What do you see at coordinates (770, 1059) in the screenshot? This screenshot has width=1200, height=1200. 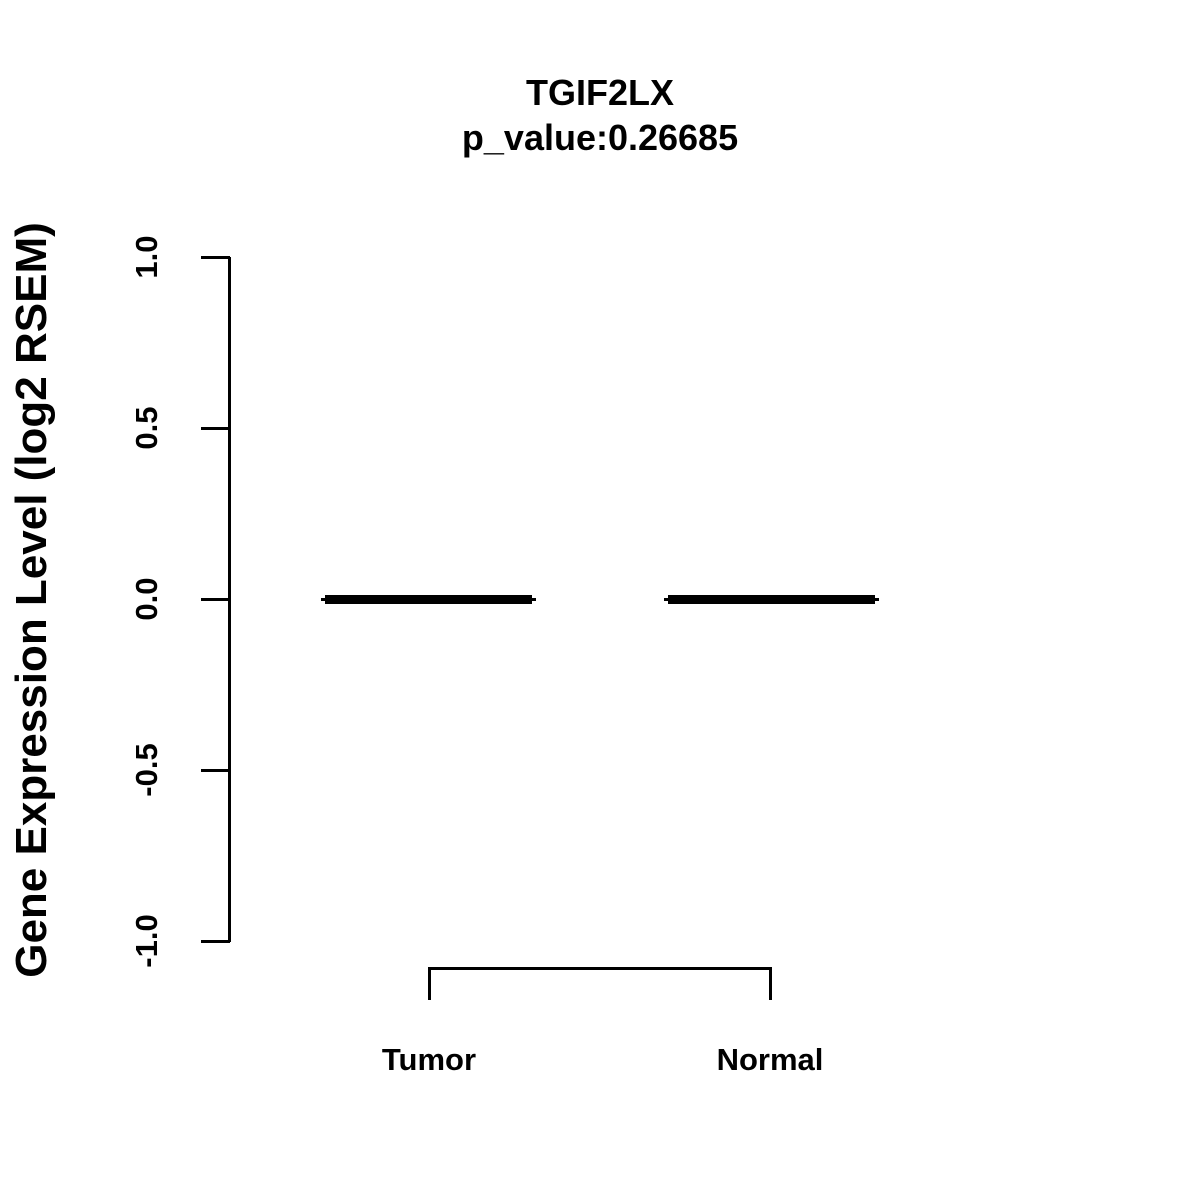 I see `x-category-label-normal: Normal` at bounding box center [770, 1059].